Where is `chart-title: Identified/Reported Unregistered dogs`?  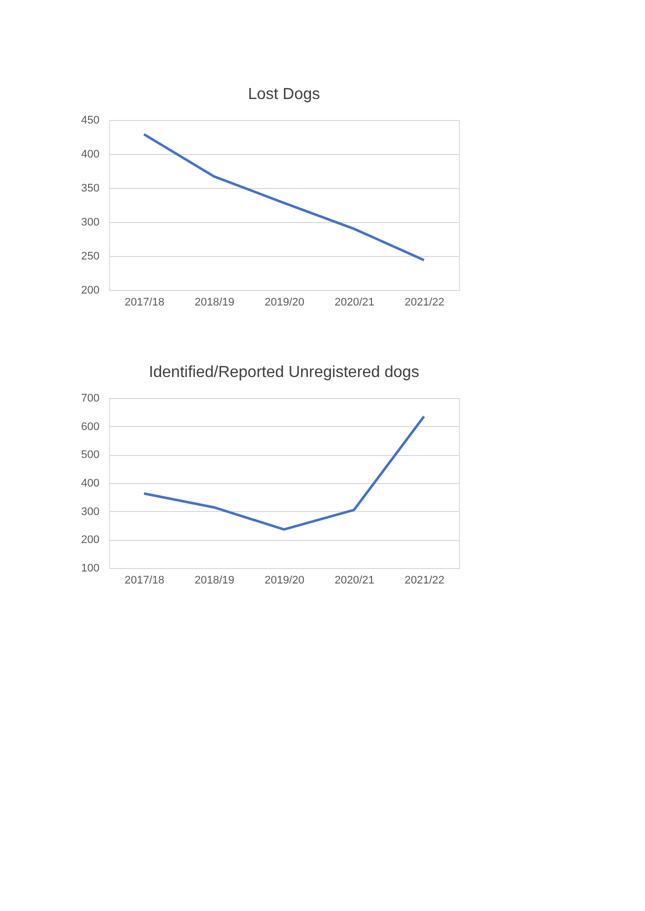
chart-title: Identified/Reported Unregistered dogs is located at coordinates (284, 372).